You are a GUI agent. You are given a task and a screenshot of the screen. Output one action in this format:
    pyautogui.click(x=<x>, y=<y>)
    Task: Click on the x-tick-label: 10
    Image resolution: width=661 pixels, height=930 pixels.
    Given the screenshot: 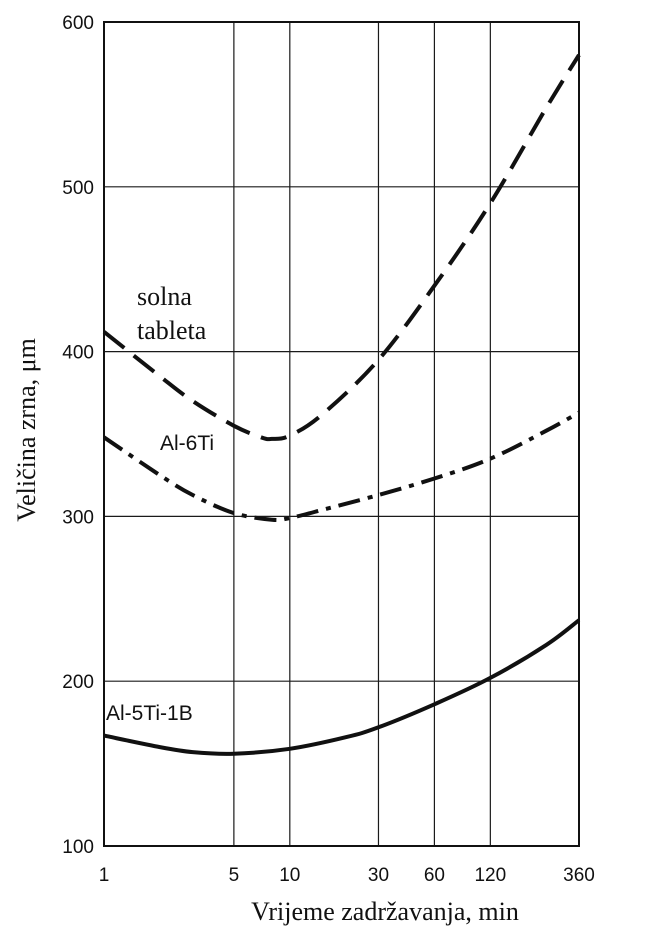 What is the action you would take?
    pyautogui.click(x=289, y=875)
    